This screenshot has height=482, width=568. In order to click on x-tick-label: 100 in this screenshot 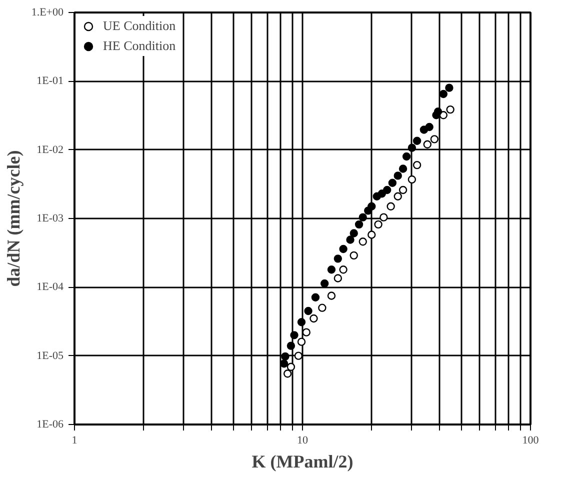, I will do `click(531, 440)`.